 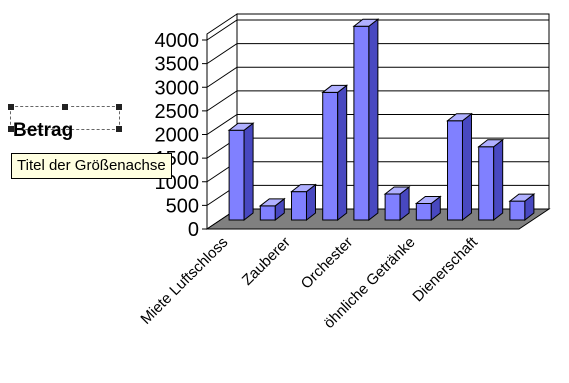 I want to click on value-axis-title: Betrag, so click(x=43, y=130).